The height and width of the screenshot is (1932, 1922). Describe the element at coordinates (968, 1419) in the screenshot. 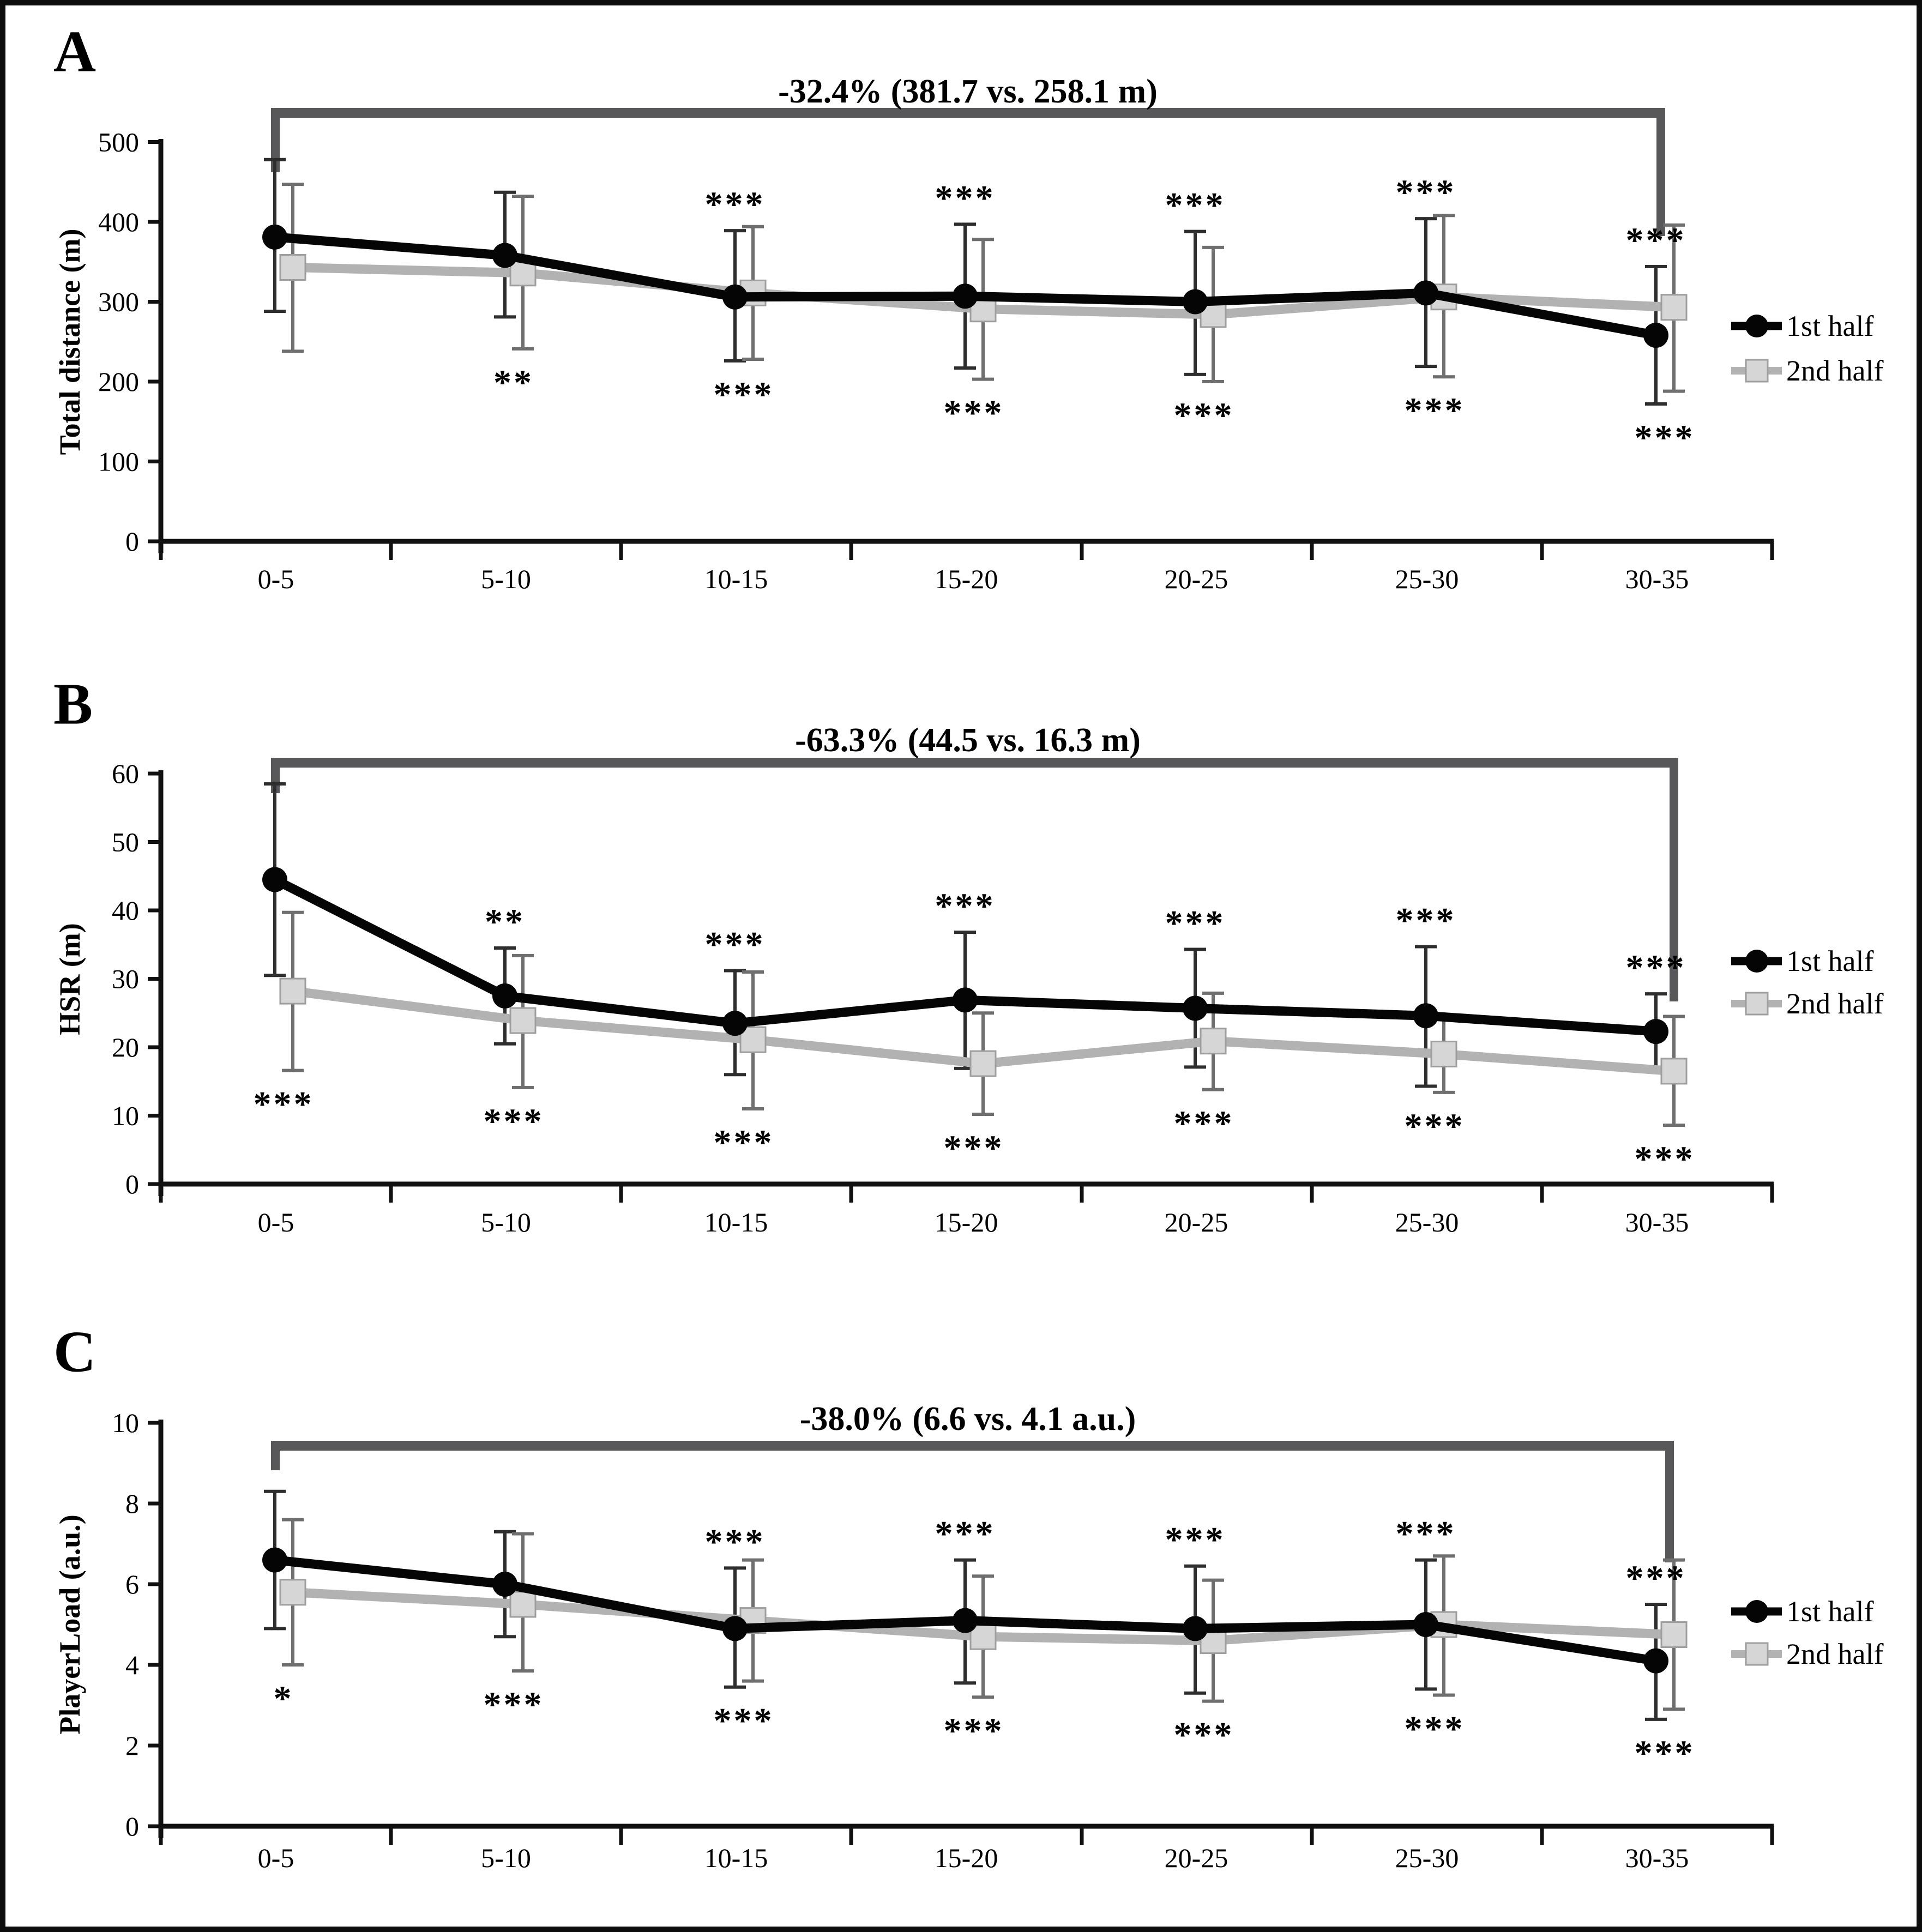

I see `panel-c-title: -38.0% (6.6 vs. 4.1 a.u.)` at that location.